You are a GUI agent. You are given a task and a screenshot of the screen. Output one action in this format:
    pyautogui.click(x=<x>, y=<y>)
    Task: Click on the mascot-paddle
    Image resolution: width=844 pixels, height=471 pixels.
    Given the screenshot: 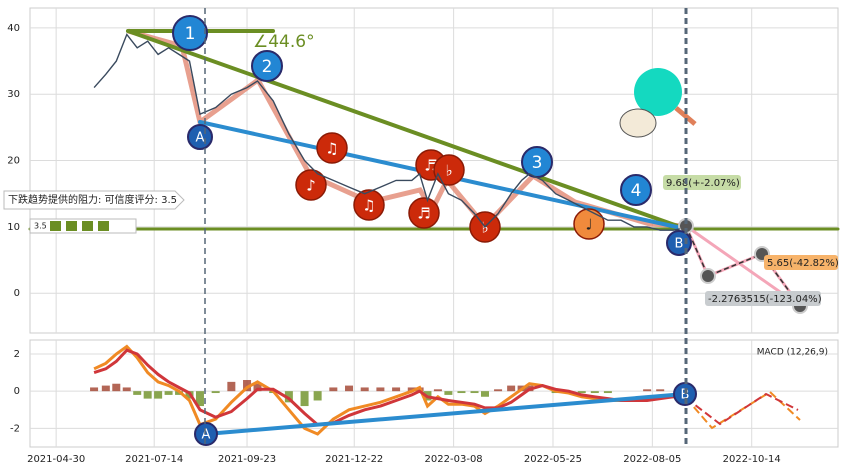 What is the action you would take?
    pyautogui.click(x=658, y=92)
    